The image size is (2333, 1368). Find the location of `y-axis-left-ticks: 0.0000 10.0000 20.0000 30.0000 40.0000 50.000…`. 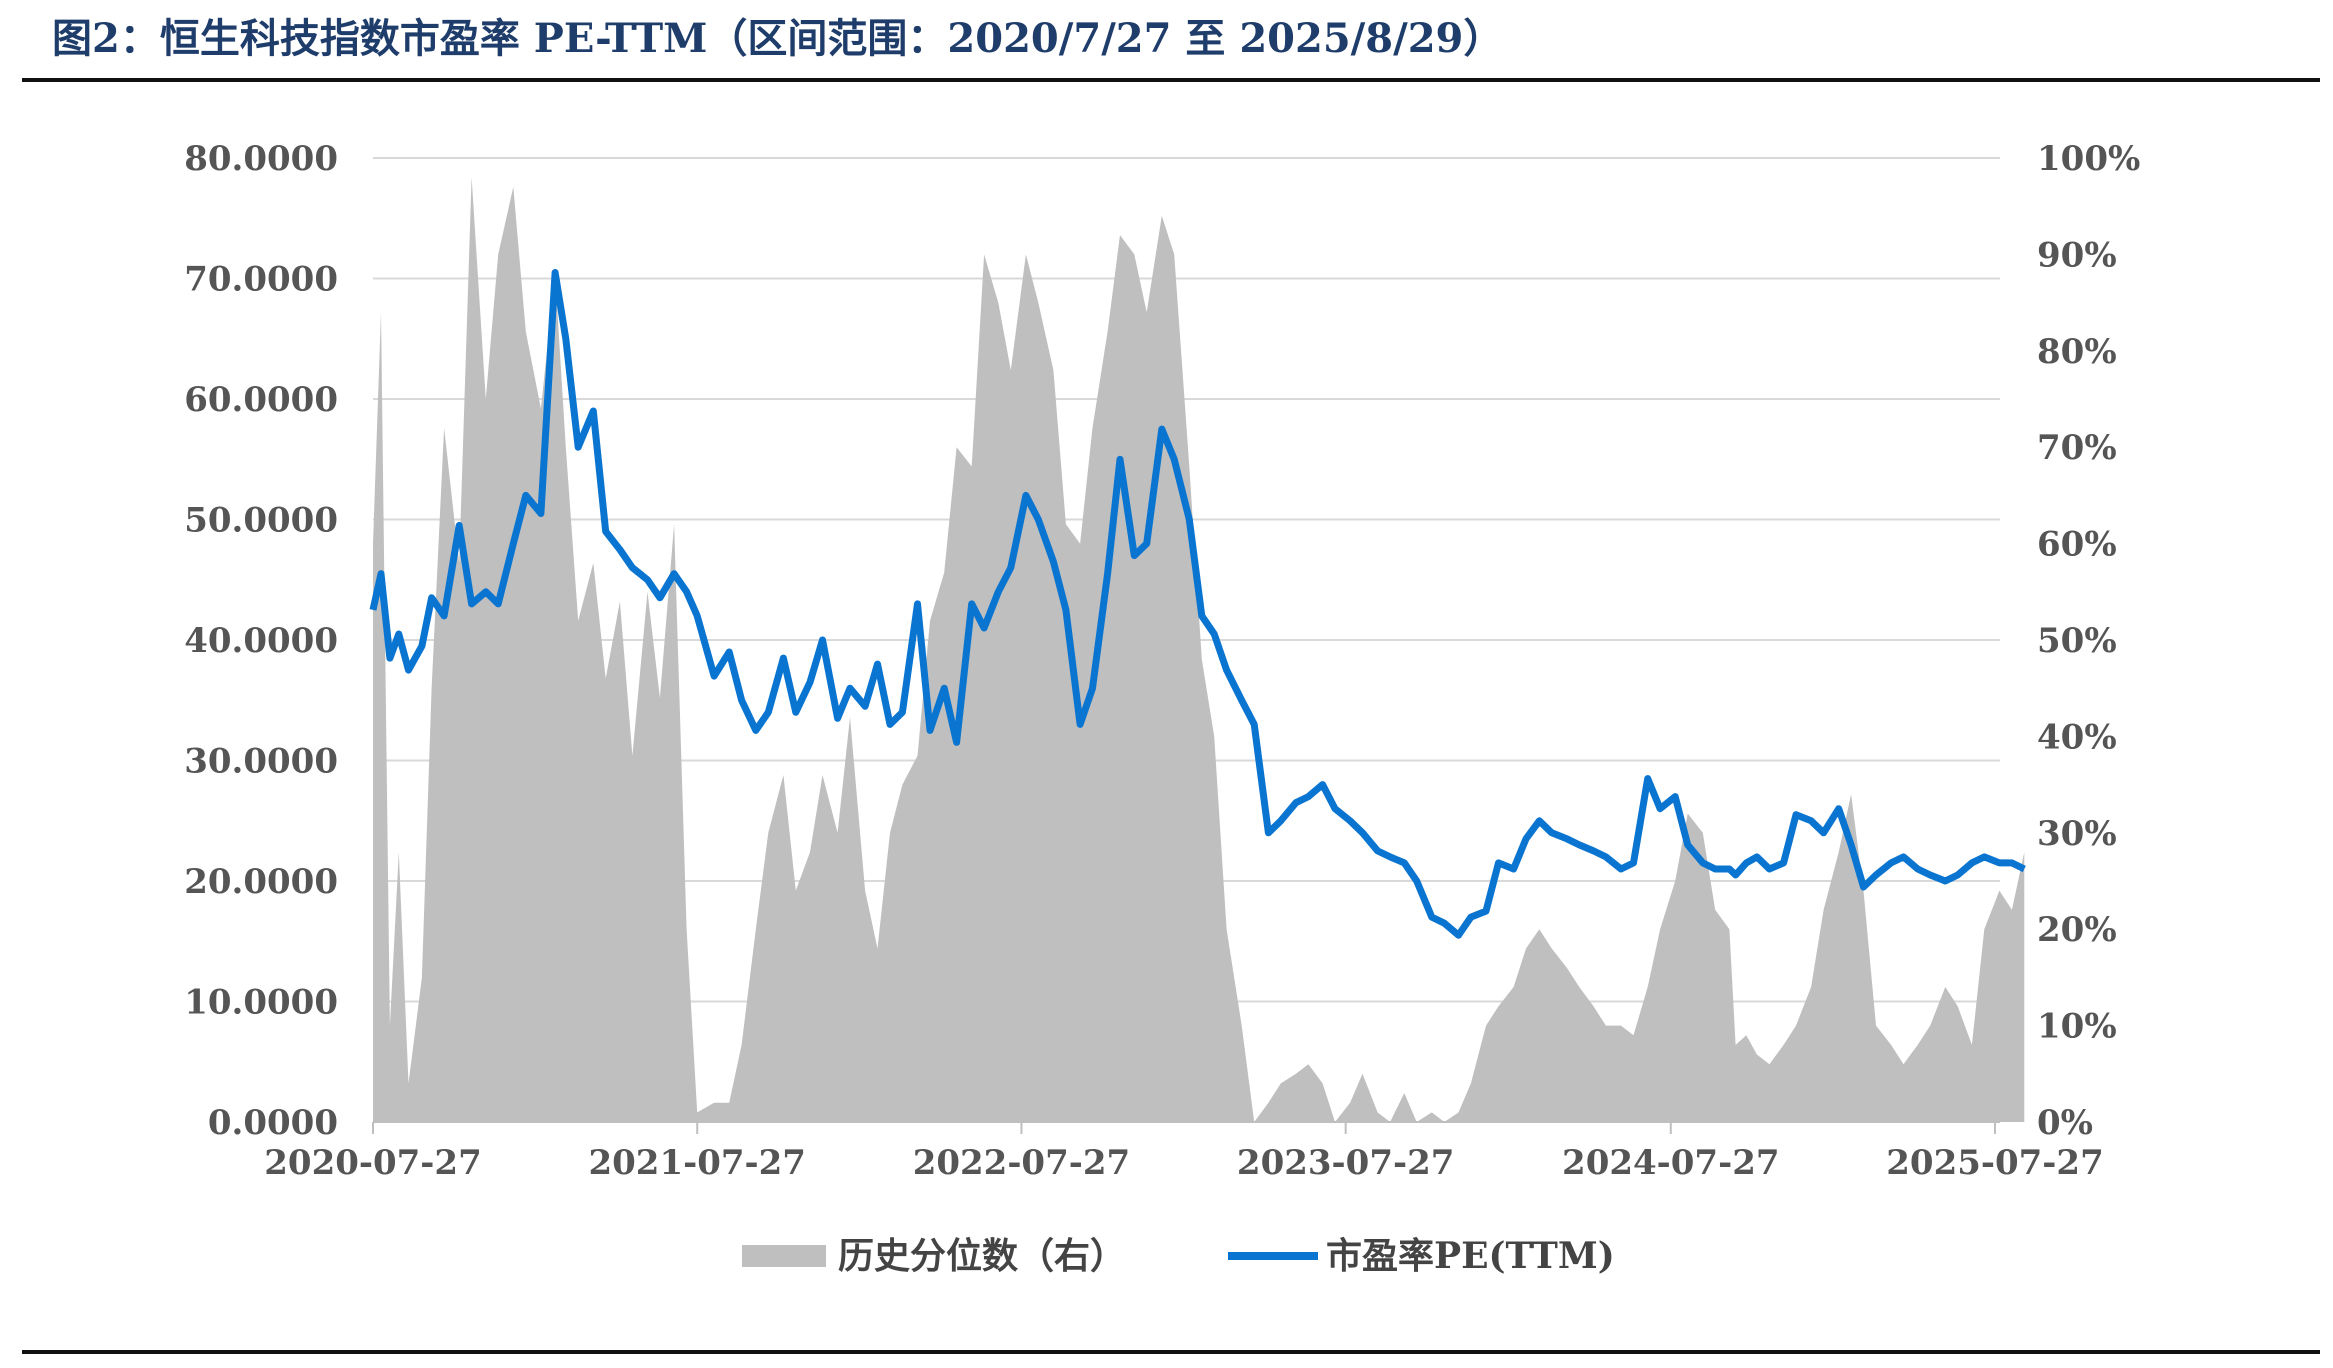

y-axis-left-ticks: 0.0000 10.0000 20.0000 30.0000 40.0000 50.000… is located at coordinates (261, 641).